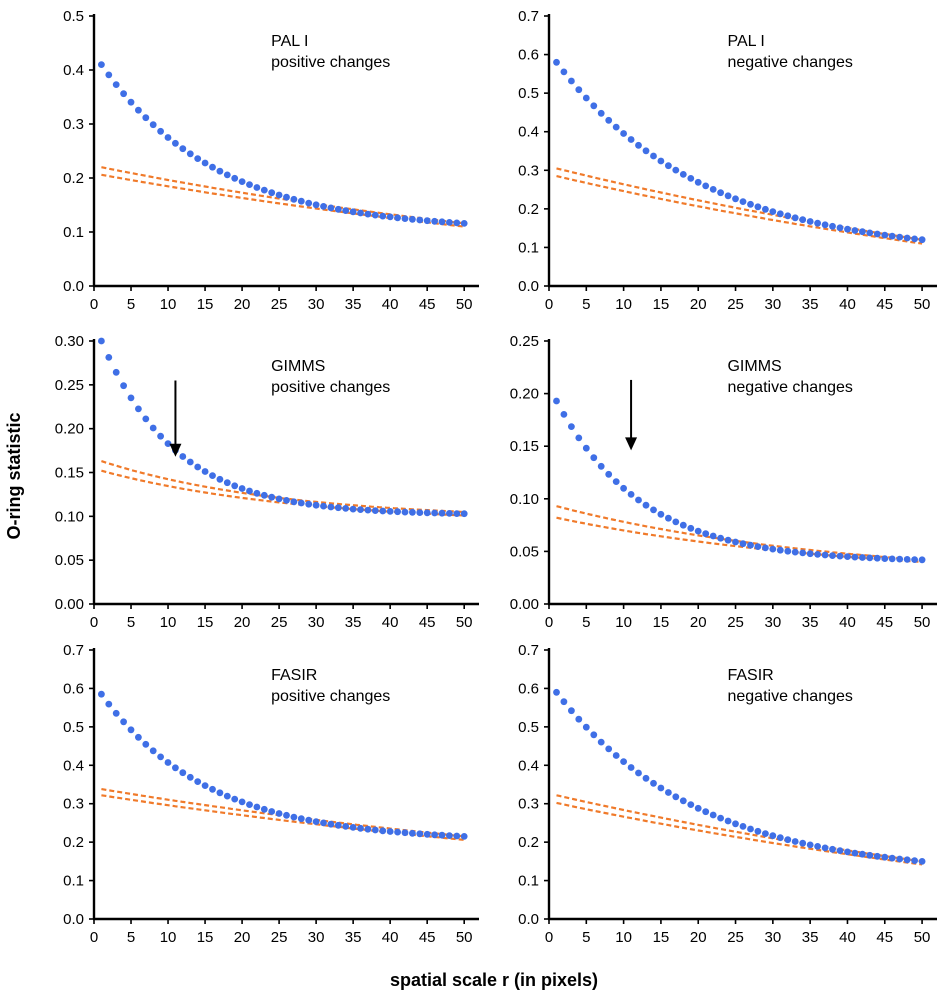 The height and width of the screenshot is (1000, 942). I want to click on x-tick-label: 50, so click(464, 304).